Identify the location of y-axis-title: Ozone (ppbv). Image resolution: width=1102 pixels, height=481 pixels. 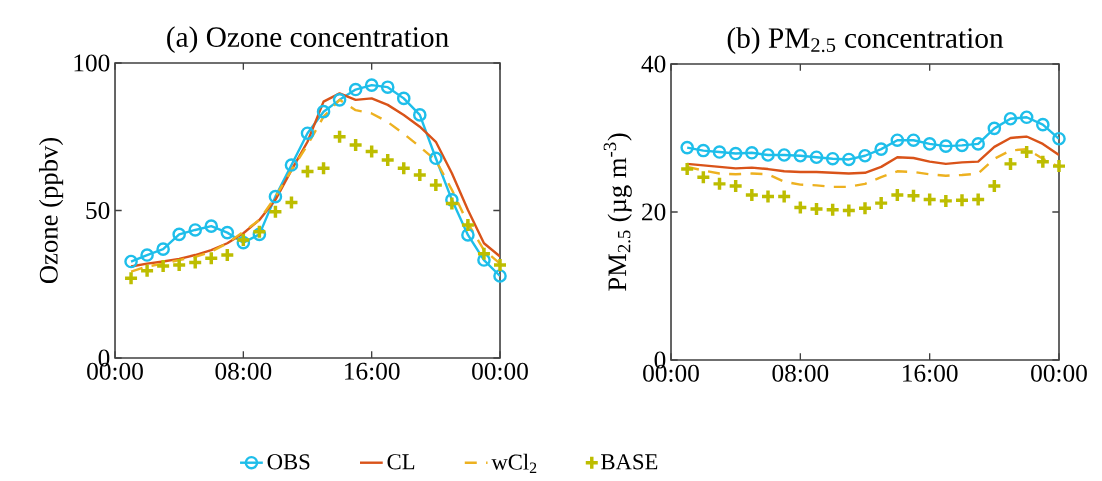
(51, 210).